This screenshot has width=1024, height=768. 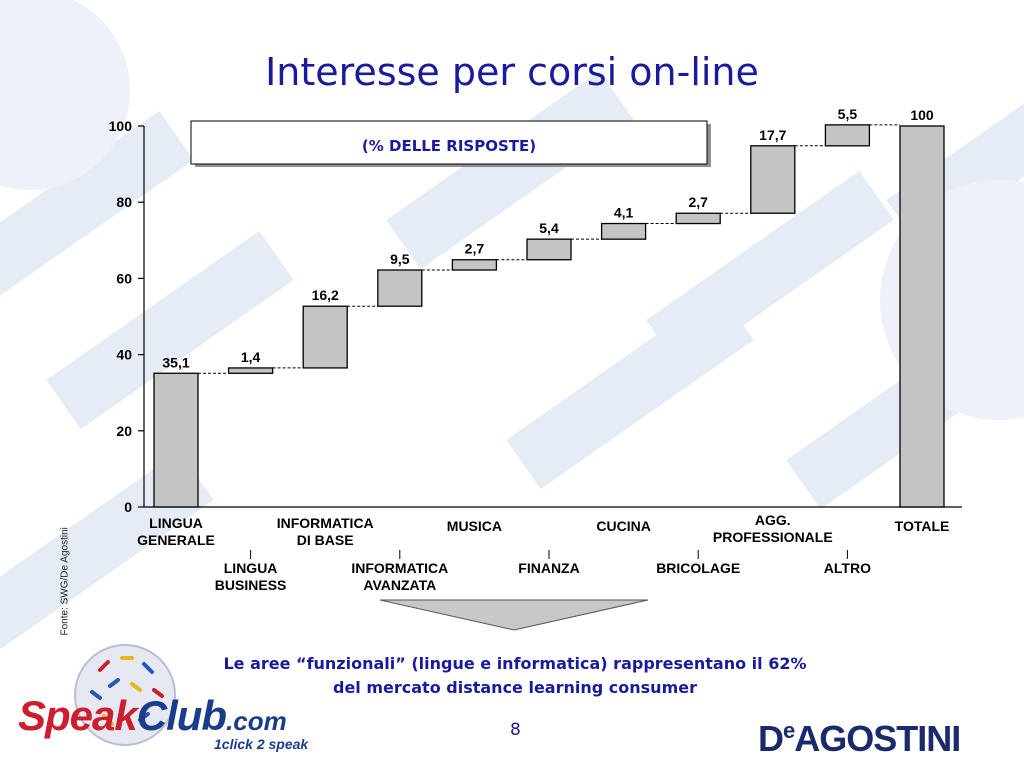 I want to click on category-label-0: LINGUA GENERALE, so click(x=176, y=531).